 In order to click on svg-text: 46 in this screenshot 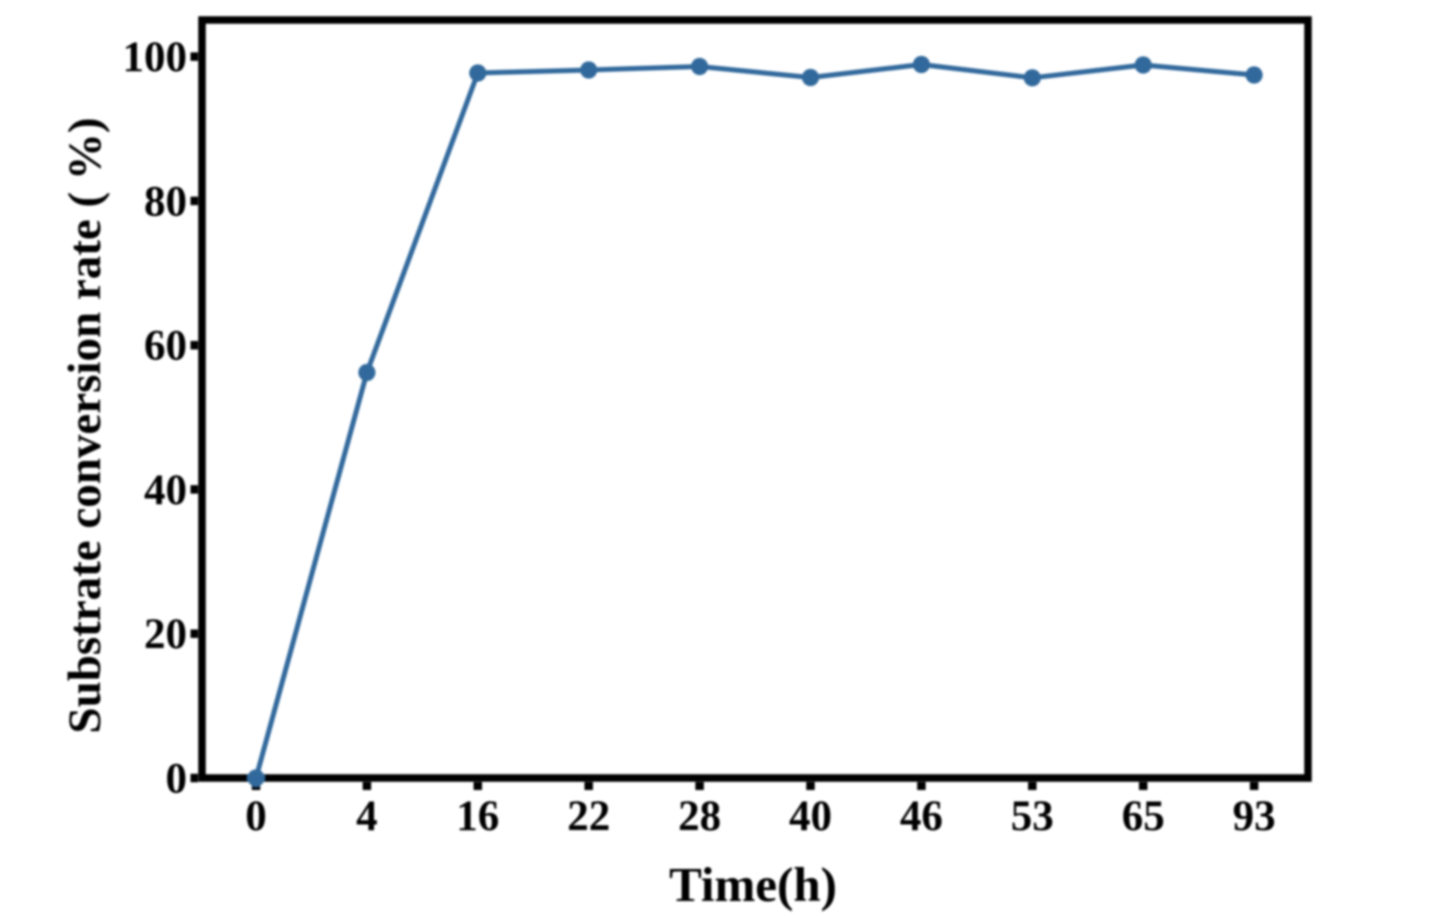, I will do `click(921, 816)`.